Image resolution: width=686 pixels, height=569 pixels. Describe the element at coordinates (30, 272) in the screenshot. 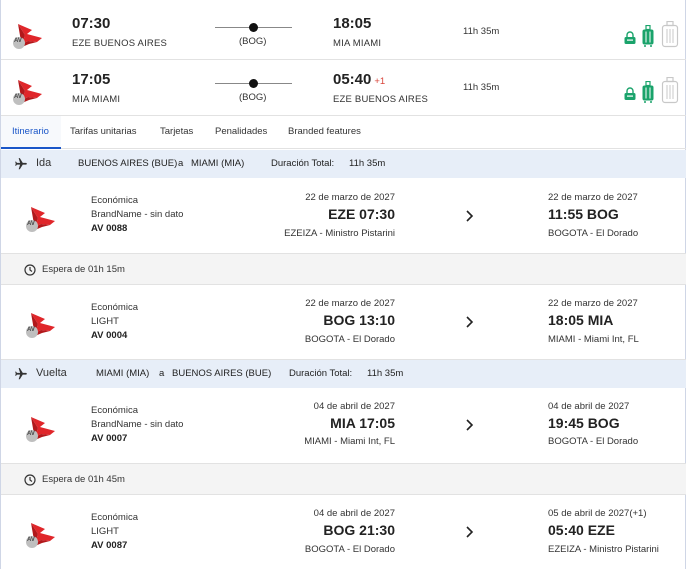

I see `clock-icon` at that location.